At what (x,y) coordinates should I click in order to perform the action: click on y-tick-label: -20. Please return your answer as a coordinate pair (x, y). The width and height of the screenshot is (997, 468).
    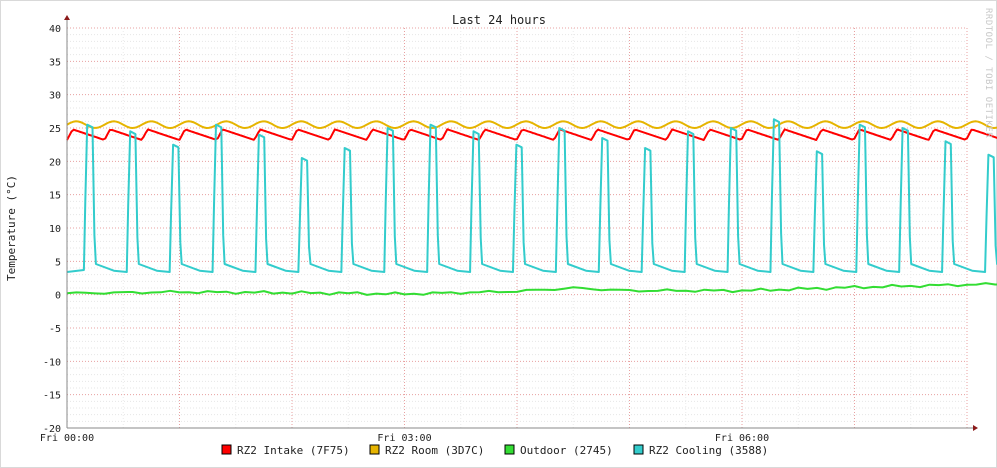
    Looking at the image, I should click on (52, 429).